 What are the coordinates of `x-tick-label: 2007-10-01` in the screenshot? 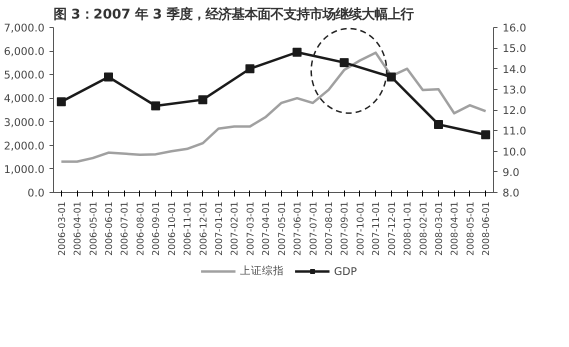 It's located at (360, 228).